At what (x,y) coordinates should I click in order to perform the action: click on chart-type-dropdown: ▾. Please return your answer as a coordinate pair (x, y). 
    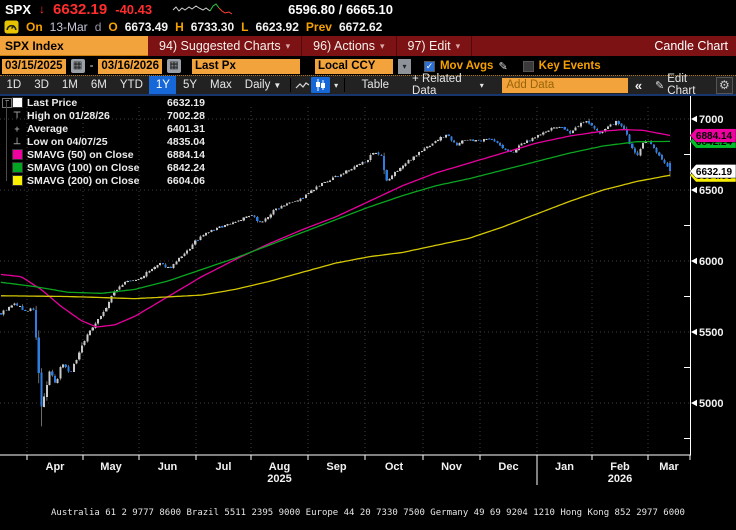
    Looking at the image, I should click on (336, 85).